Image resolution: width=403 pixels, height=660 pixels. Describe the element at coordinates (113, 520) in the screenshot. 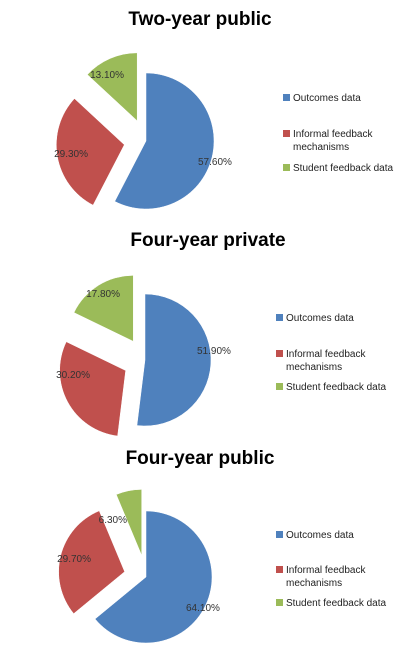

I see `data-label-student: 6.30%` at that location.